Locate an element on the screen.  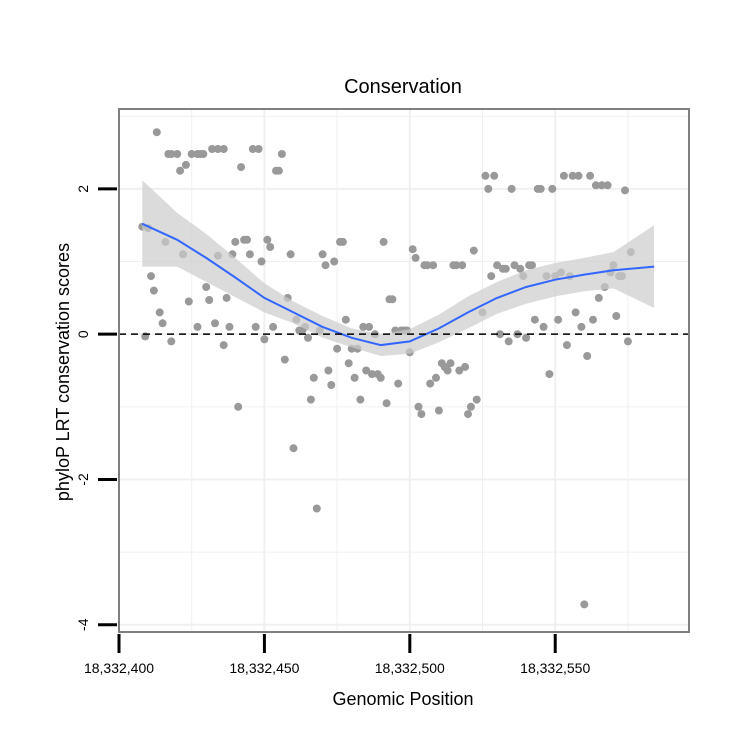
smooth-line is located at coordinates (398, 284).